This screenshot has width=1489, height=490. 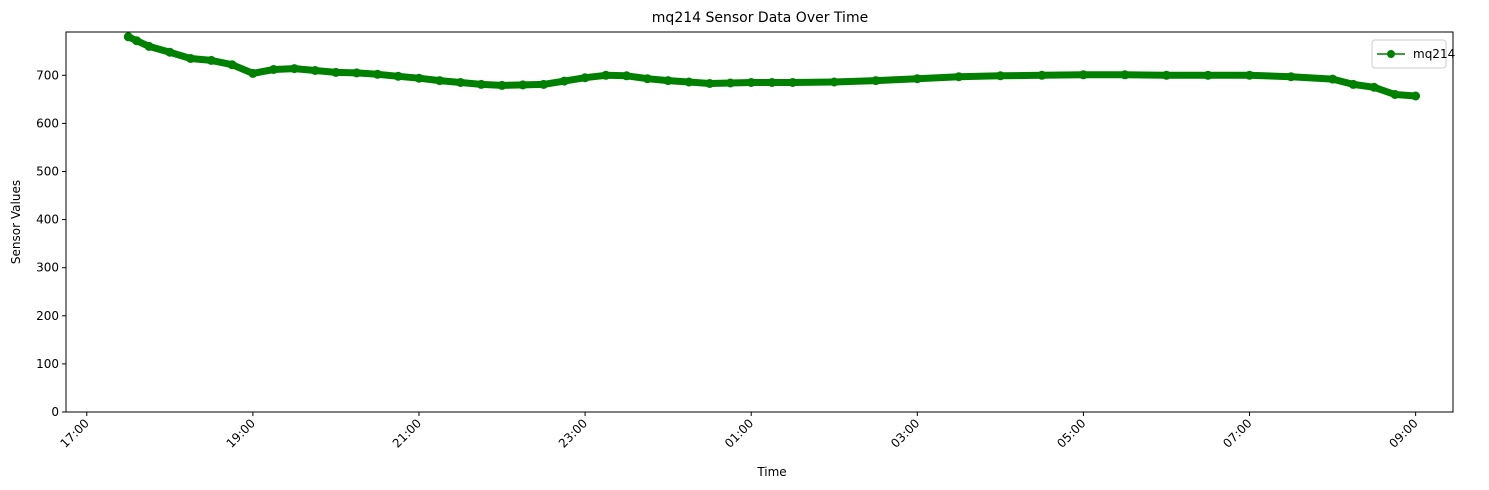 What do you see at coordinates (16, 222) in the screenshot?
I see `y-axis-title: Sensor Values` at bounding box center [16, 222].